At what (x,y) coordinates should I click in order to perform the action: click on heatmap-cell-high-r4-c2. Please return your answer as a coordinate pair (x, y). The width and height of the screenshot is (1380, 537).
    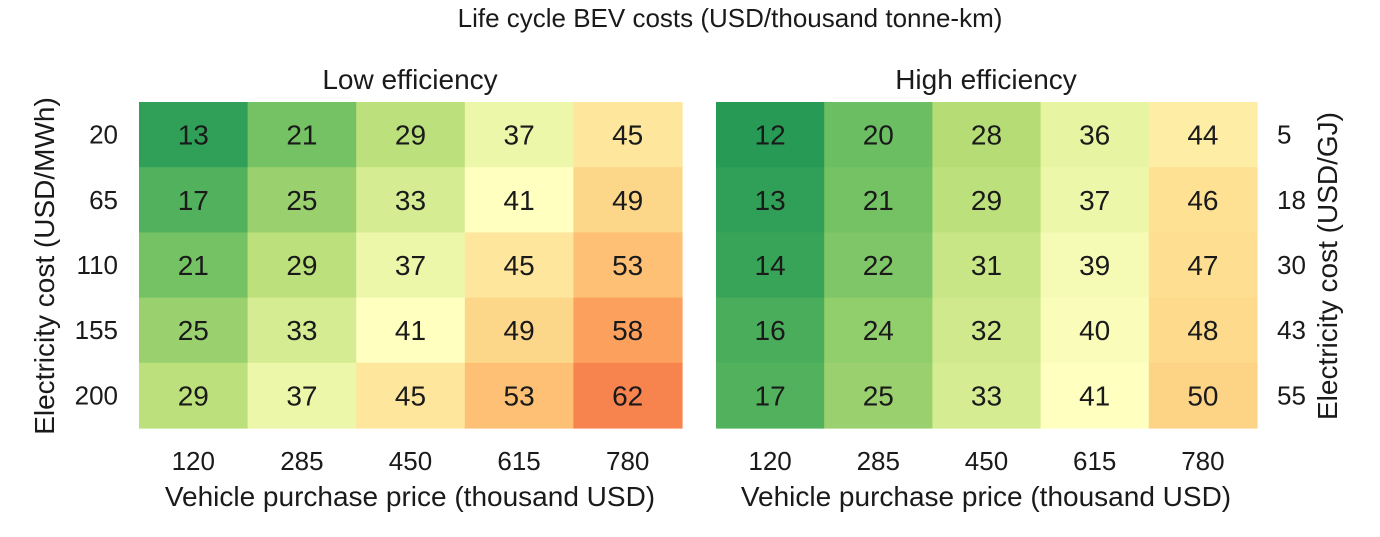
    Looking at the image, I should click on (987, 395).